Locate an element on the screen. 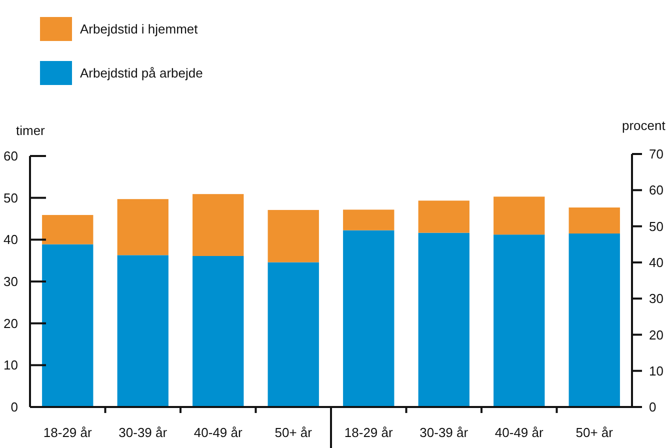 Image resolution: width=667 pixels, height=448 pixels. y2-tick-label: 0 is located at coordinates (652, 407).